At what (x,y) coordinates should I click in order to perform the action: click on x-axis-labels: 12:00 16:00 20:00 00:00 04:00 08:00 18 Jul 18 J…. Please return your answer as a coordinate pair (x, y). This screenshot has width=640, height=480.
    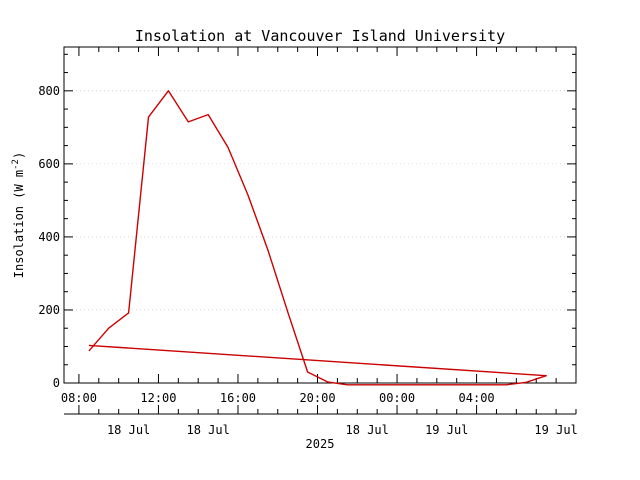
    Looking at the image, I should click on (319, 414).